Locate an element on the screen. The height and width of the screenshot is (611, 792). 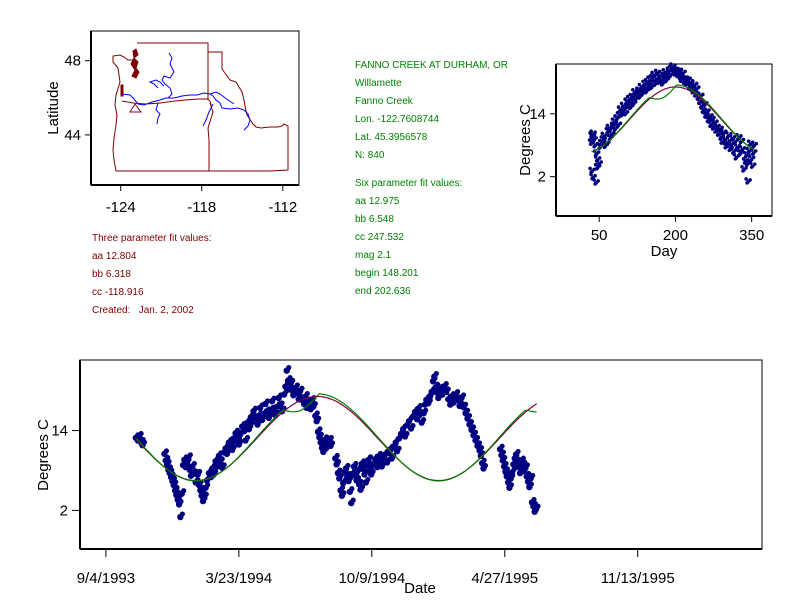
x-tick-label: 4/27/1995 is located at coordinates (504, 578).